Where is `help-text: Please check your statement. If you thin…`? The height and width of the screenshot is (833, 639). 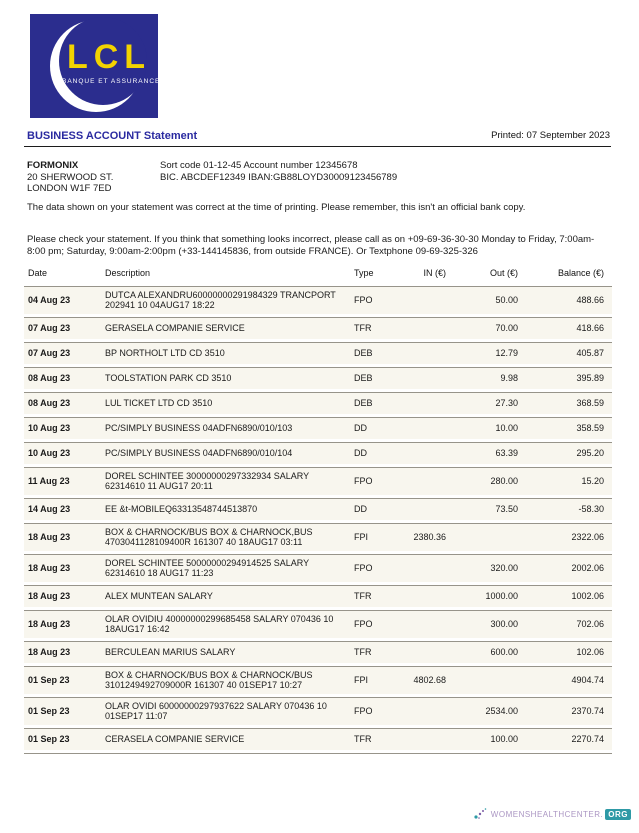 help-text: Please check your statement. If you thin… is located at coordinates (311, 245).